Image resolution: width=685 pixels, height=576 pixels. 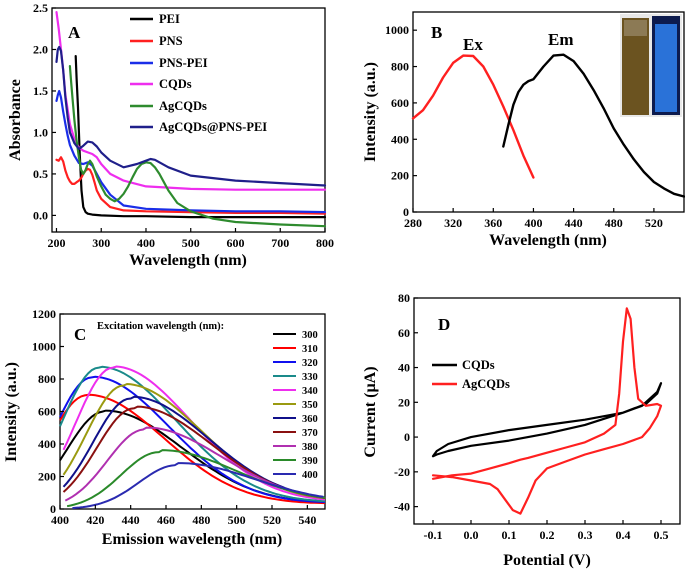 What do you see at coordinates (585, 535) in the screenshot?
I see `panel-d-xtick-label-4: 0.3` at bounding box center [585, 535].